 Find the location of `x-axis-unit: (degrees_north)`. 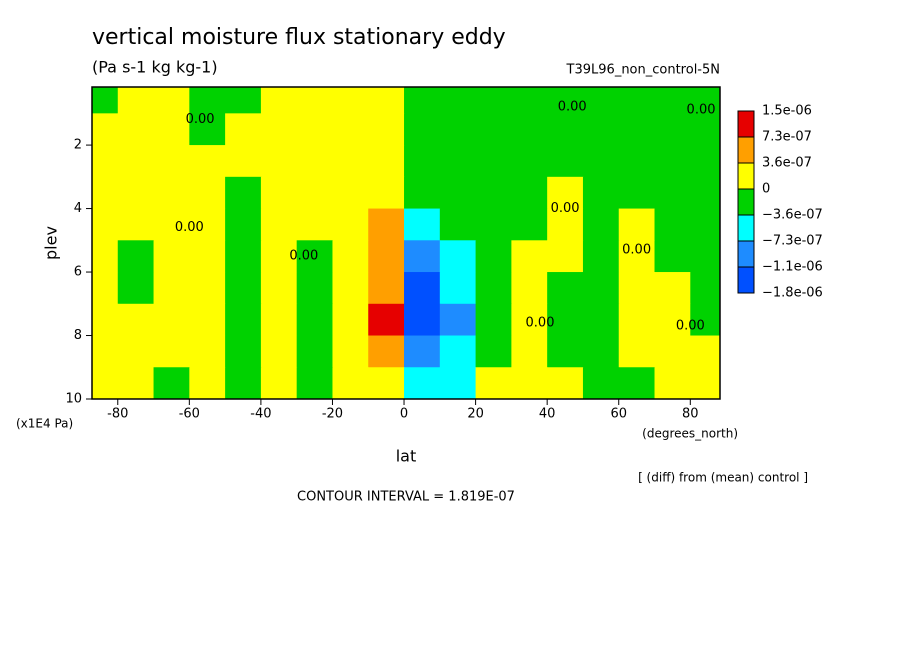

x-axis-unit: (degrees_north) is located at coordinates (690, 434).